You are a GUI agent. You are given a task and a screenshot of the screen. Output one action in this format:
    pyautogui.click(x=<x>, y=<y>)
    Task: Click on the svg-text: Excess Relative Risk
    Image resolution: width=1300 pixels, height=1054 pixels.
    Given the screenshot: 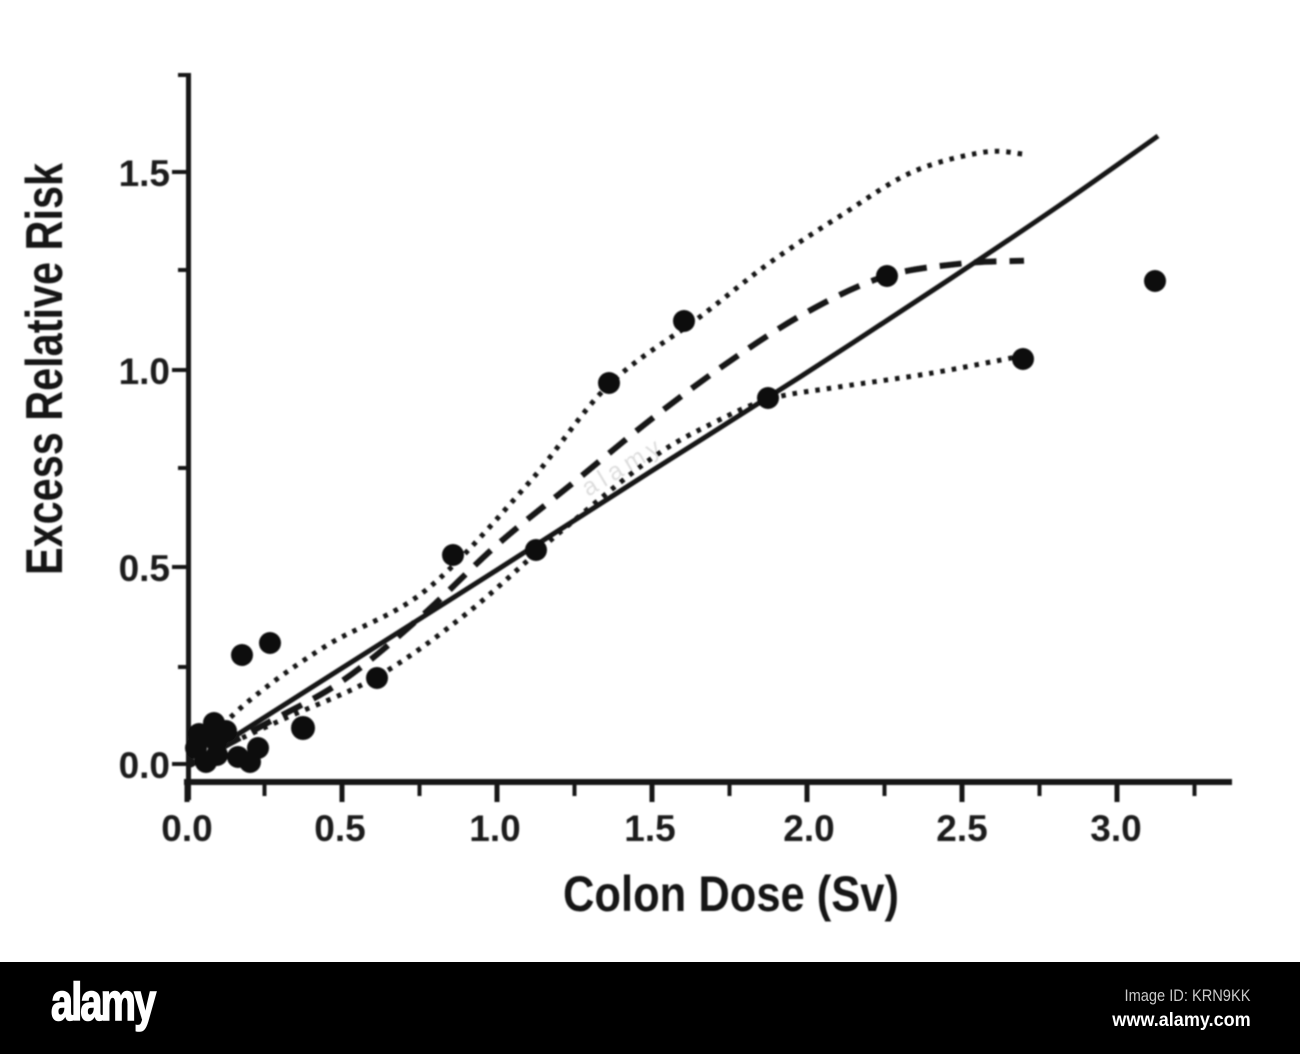 What is the action you would take?
    pyautogui.click(x=45, y=369)
    